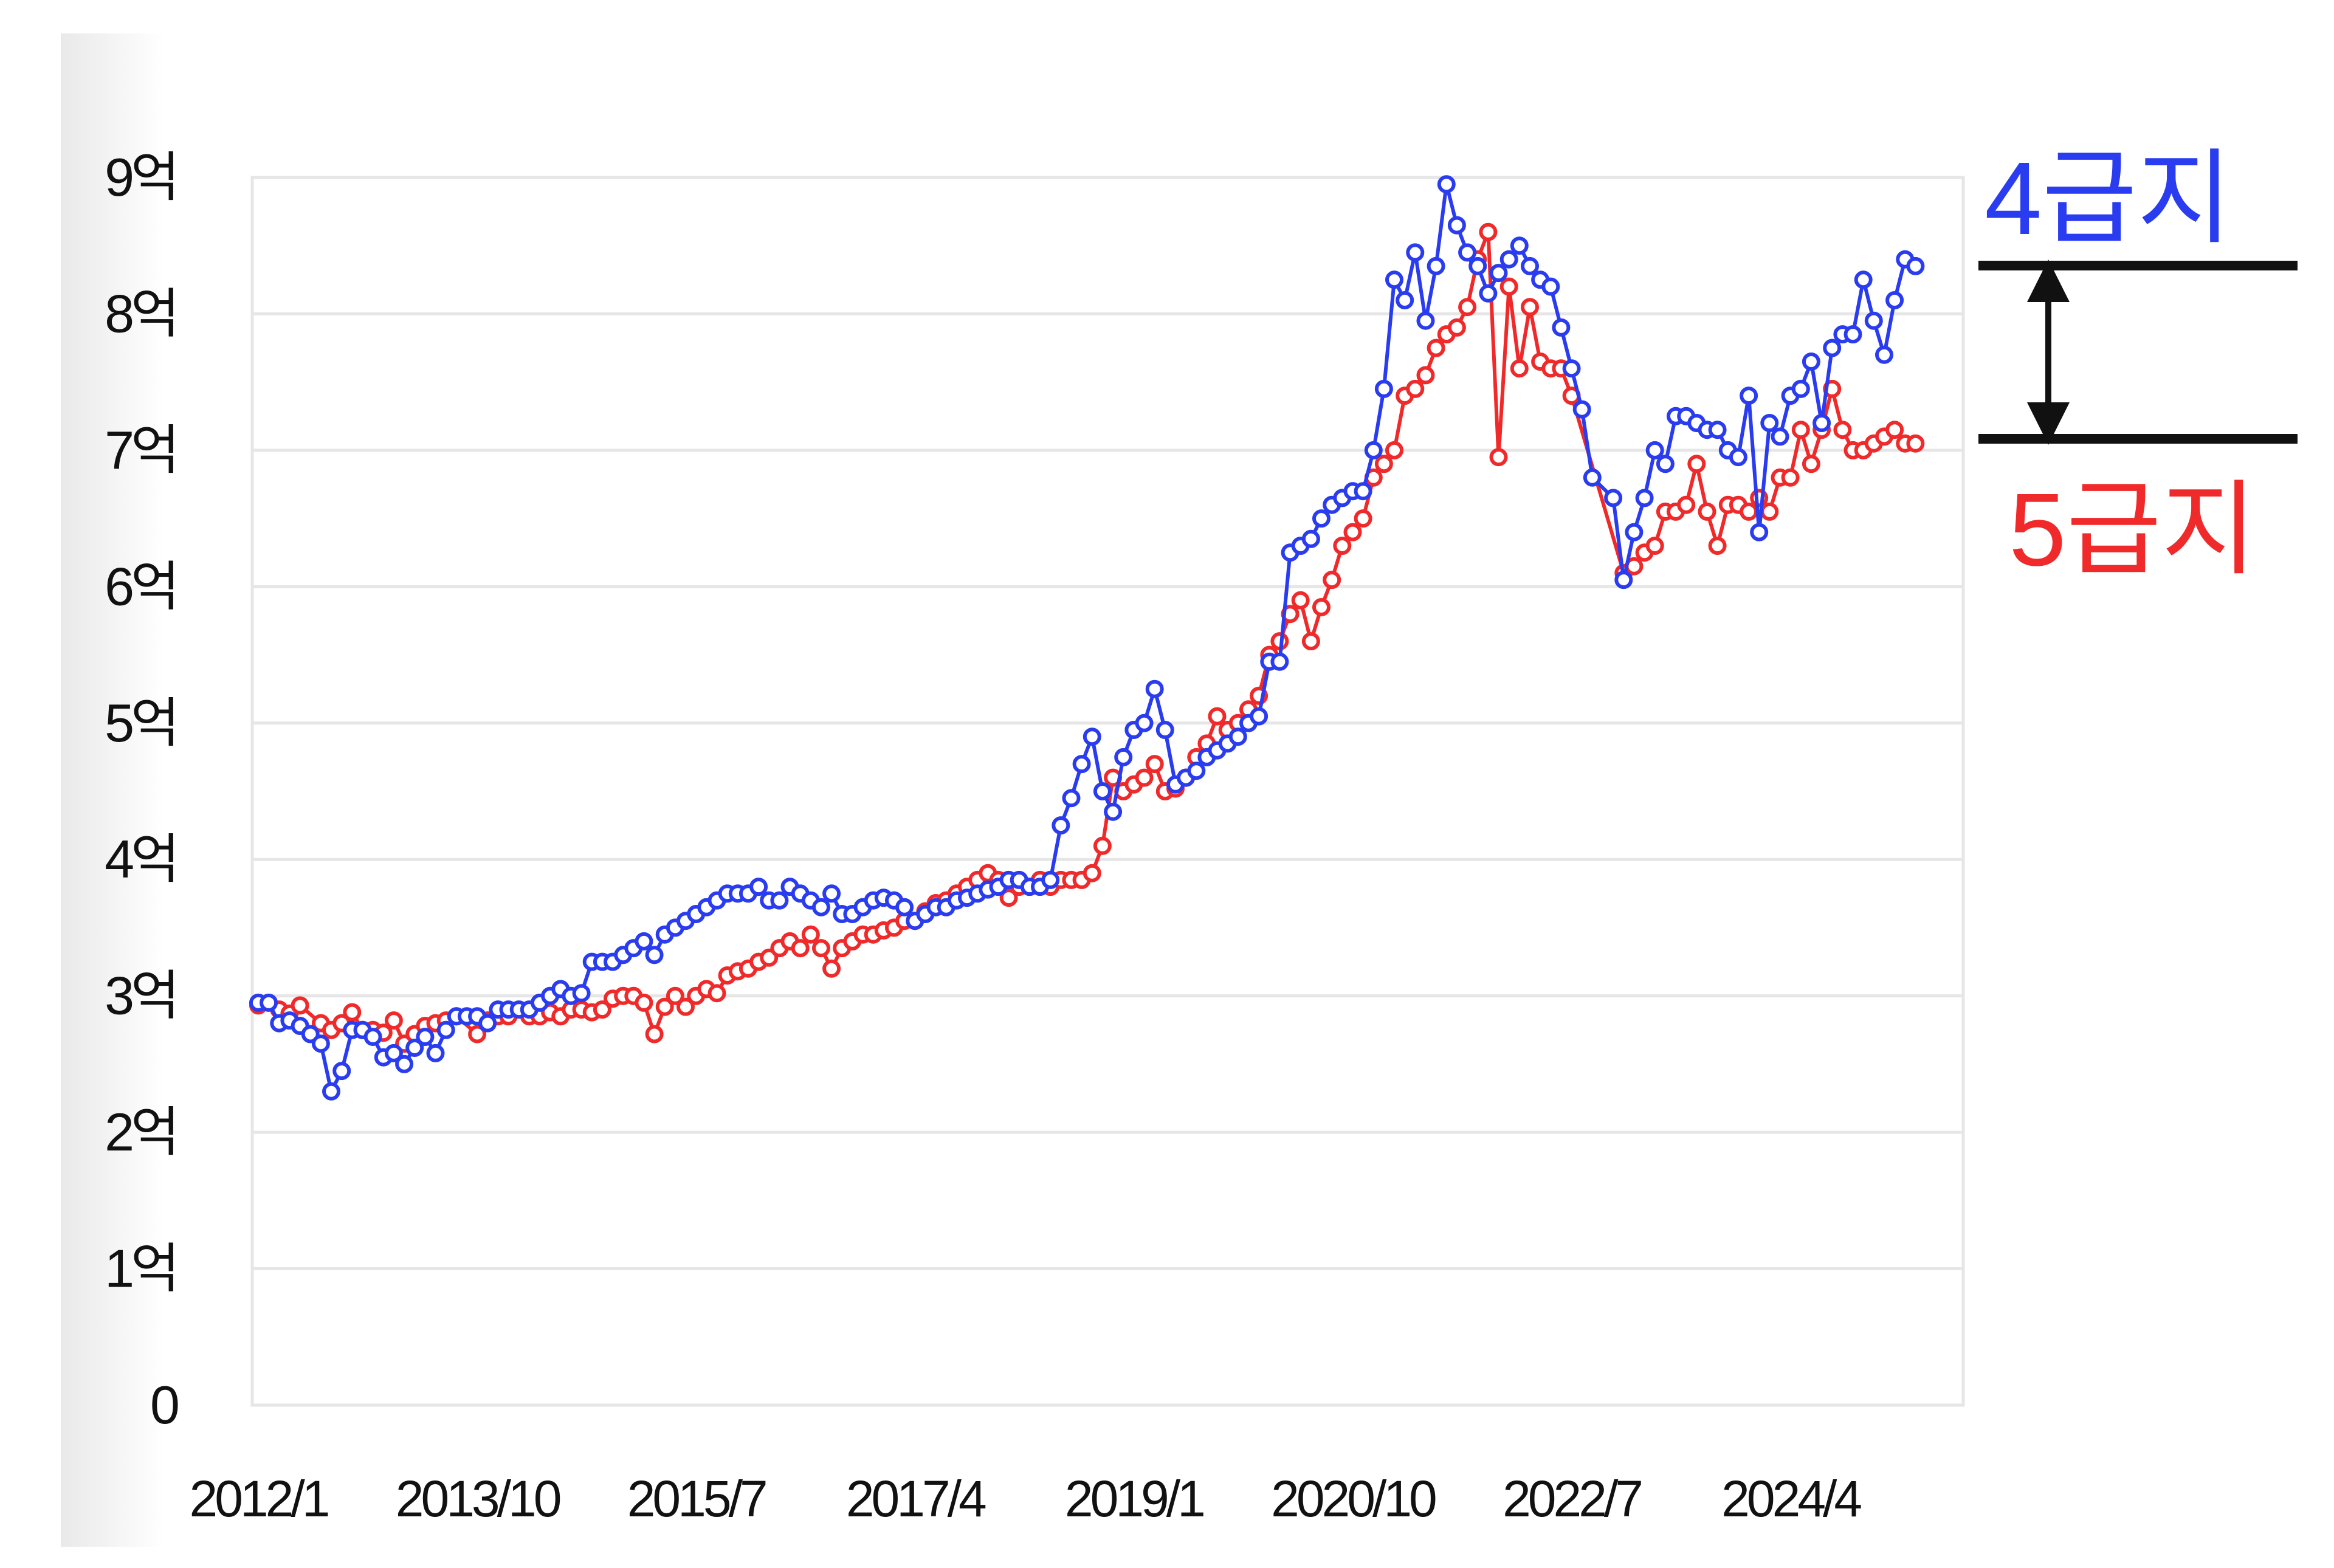 The width and height of the screenshot is (2334, 1568). Describe the element at coordinates (1791, 1498) in the screenshot. I see `x-tick-label: 2024/4` at that location.